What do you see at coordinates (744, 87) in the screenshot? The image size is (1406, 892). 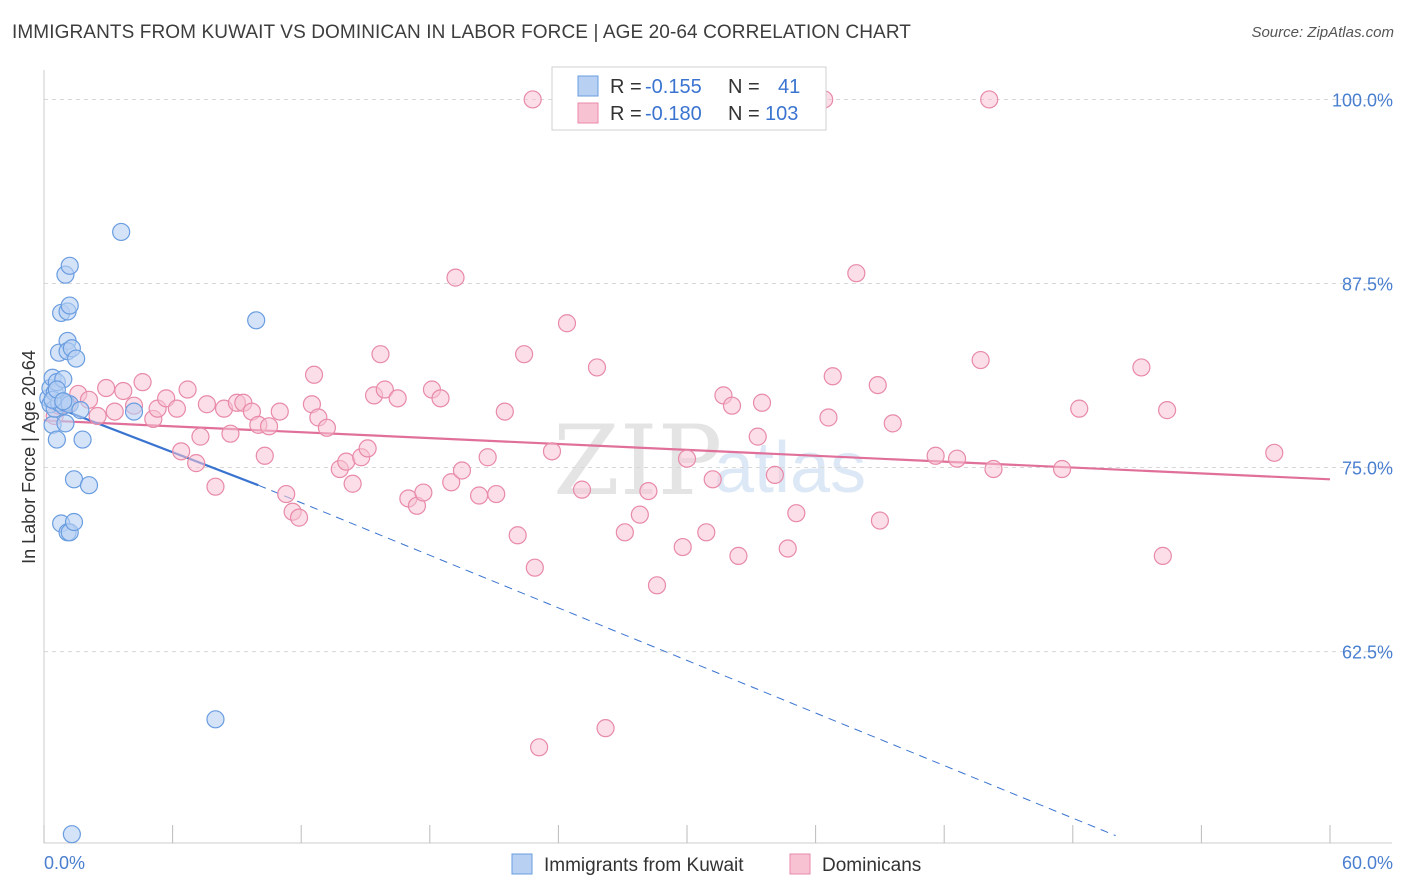 I see `legend-n-label-kuwait: N =` at bounding box center [744, 87].